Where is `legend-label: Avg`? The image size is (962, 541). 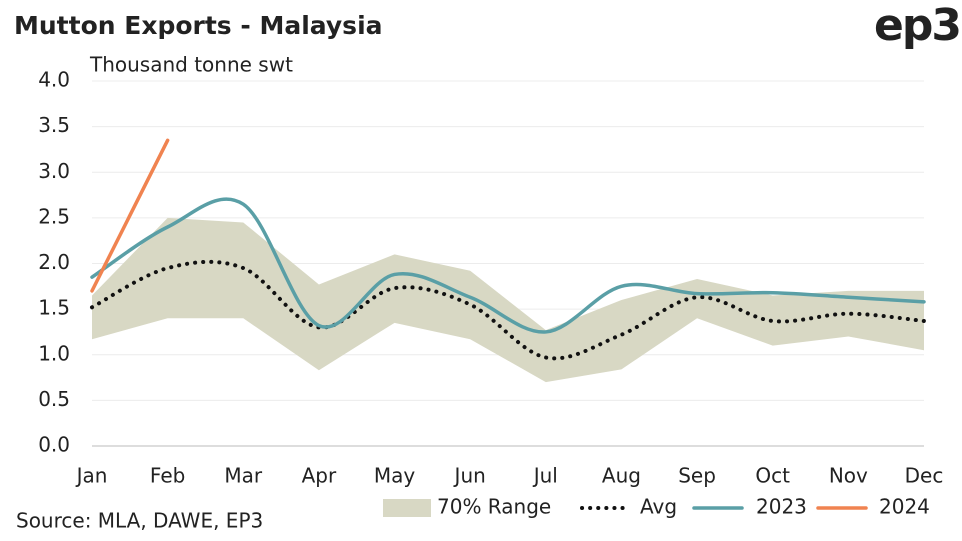
legend-label: Avg is located at coordinates (658, 507).